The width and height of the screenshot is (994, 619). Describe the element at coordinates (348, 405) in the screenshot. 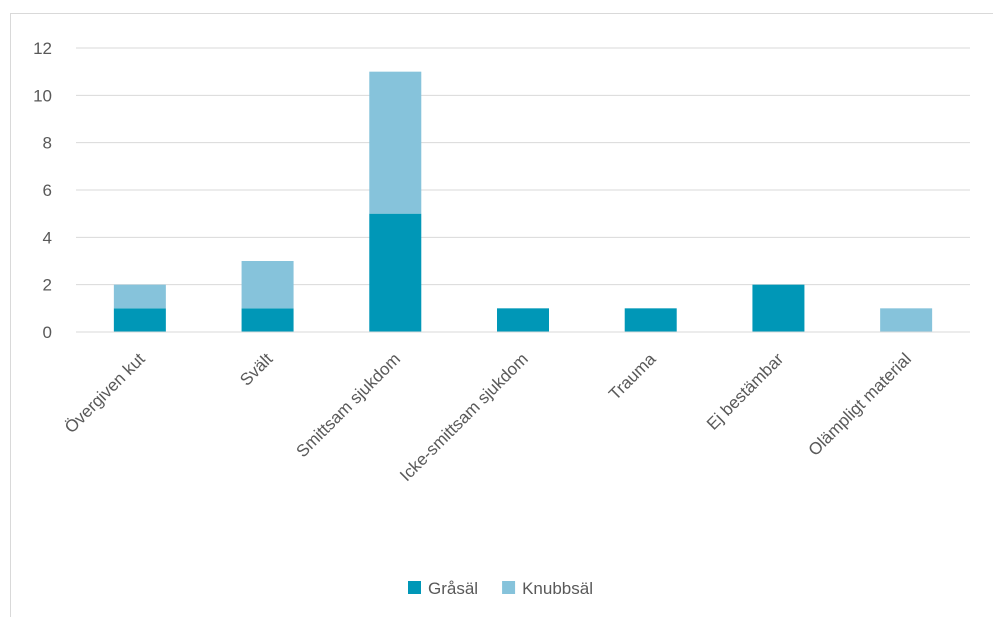

I see `x-category-label: Smittsam sjukdom` at that location.